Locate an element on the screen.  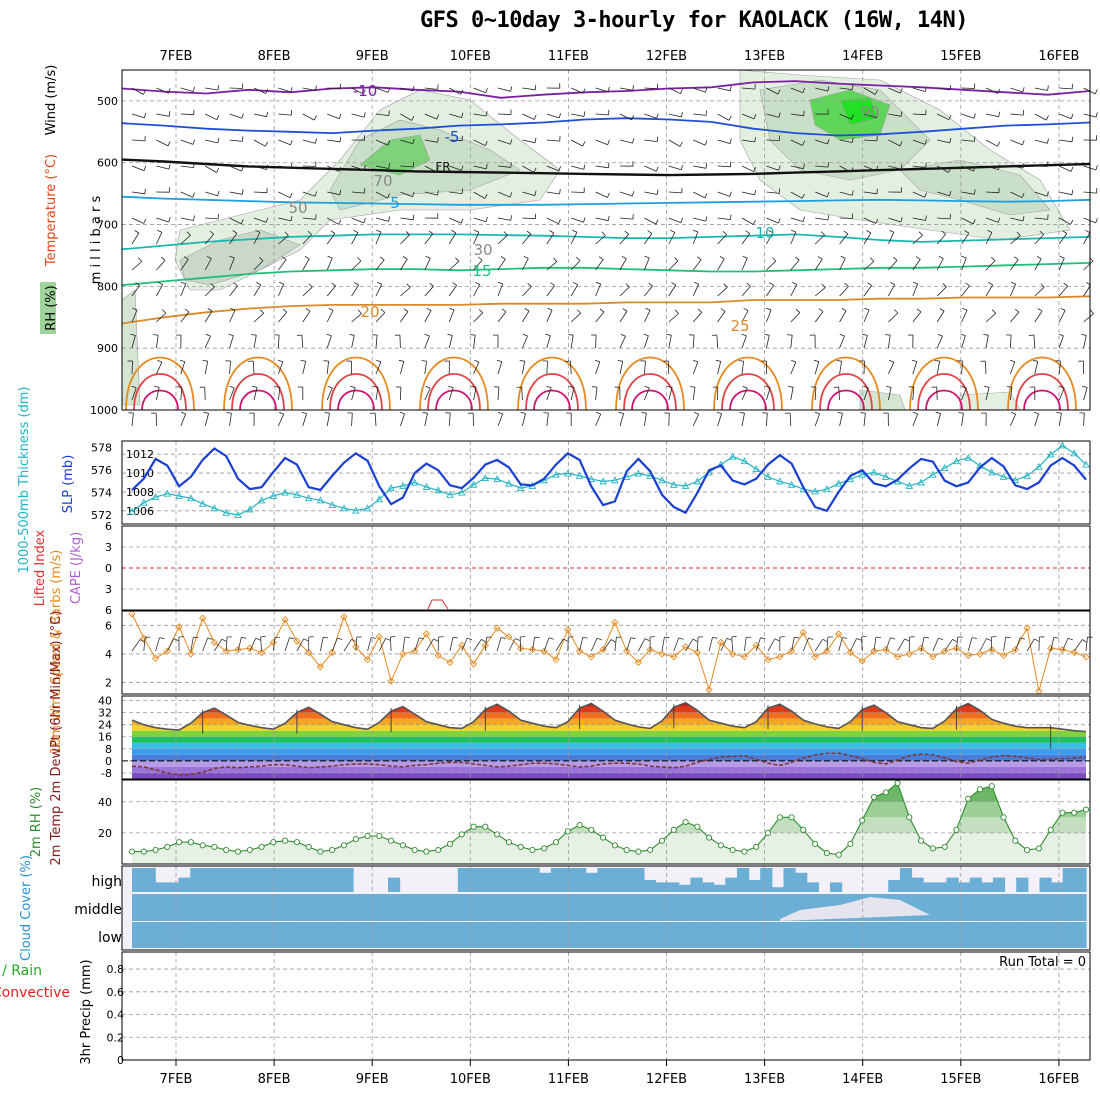
date-tick-top: 7FEB is located at coordinates (176, 56).